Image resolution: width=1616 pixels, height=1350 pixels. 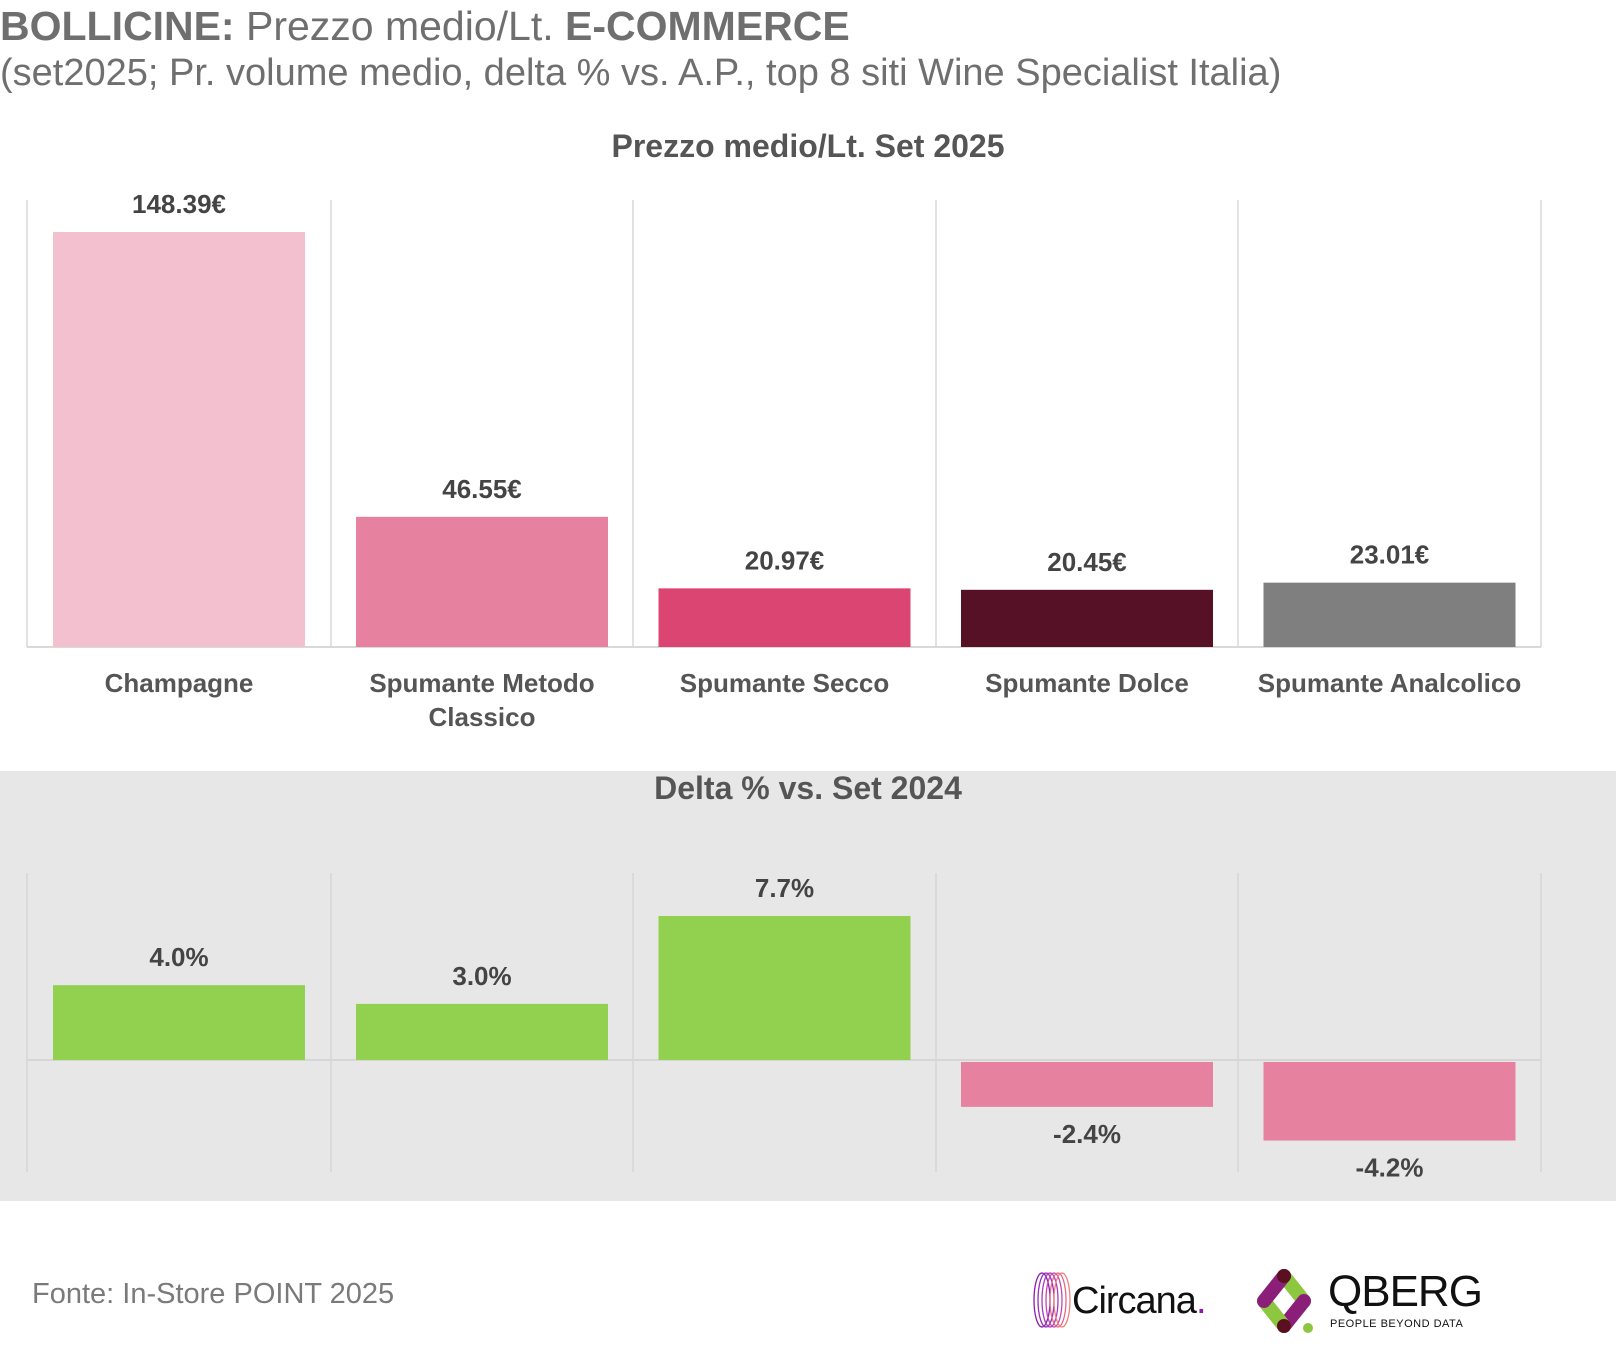 I want to click on page-title: BOLLICINE: Prezzo medio/Lt. E-COMMERCE, so click(x=425, y=26).